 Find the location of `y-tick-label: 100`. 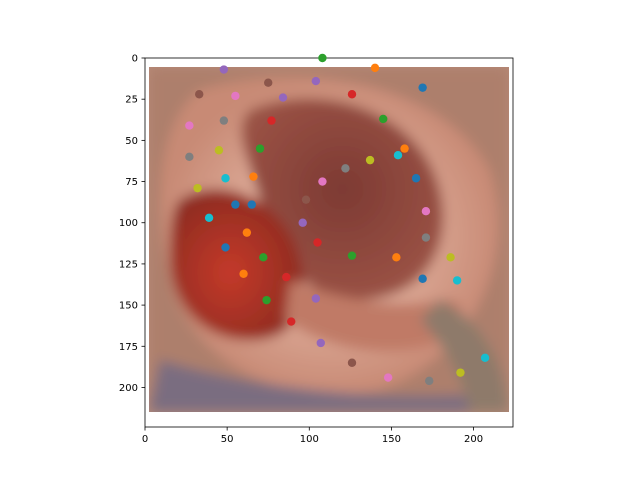

y-tick-label: 100 is located at coordinates (128, 223).